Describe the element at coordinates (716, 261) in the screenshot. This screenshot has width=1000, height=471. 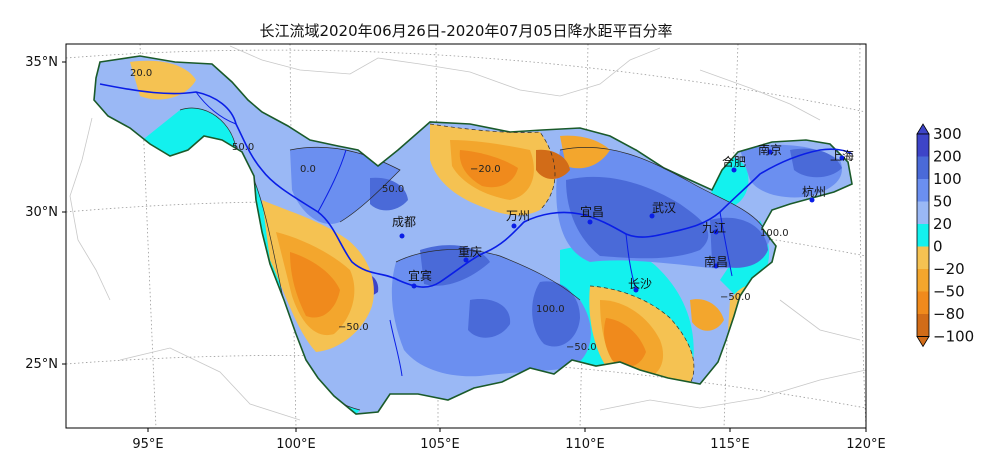
I see `city-label-nanchang: 南昌` at that location.